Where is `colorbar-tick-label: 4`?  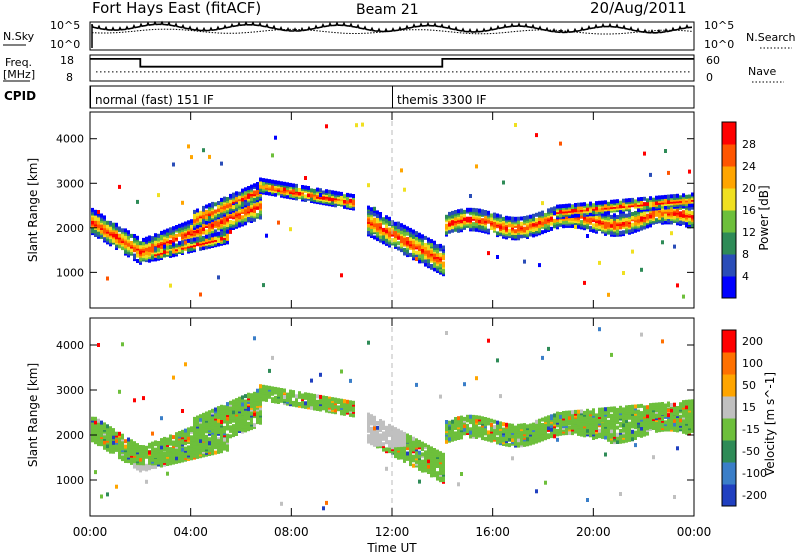 colorbar-tick-label: 4 is located at coordinates (745, 276).